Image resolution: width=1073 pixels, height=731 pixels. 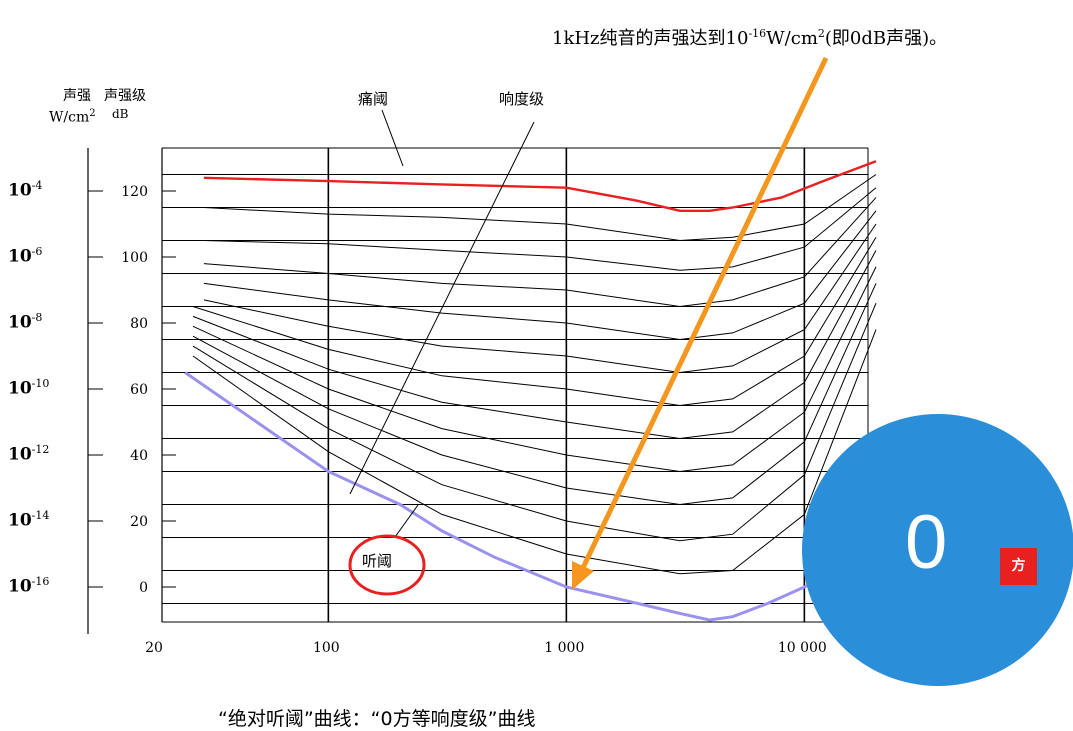 I want to click on intensity-label: 10-4, so click(x=25, y=190).